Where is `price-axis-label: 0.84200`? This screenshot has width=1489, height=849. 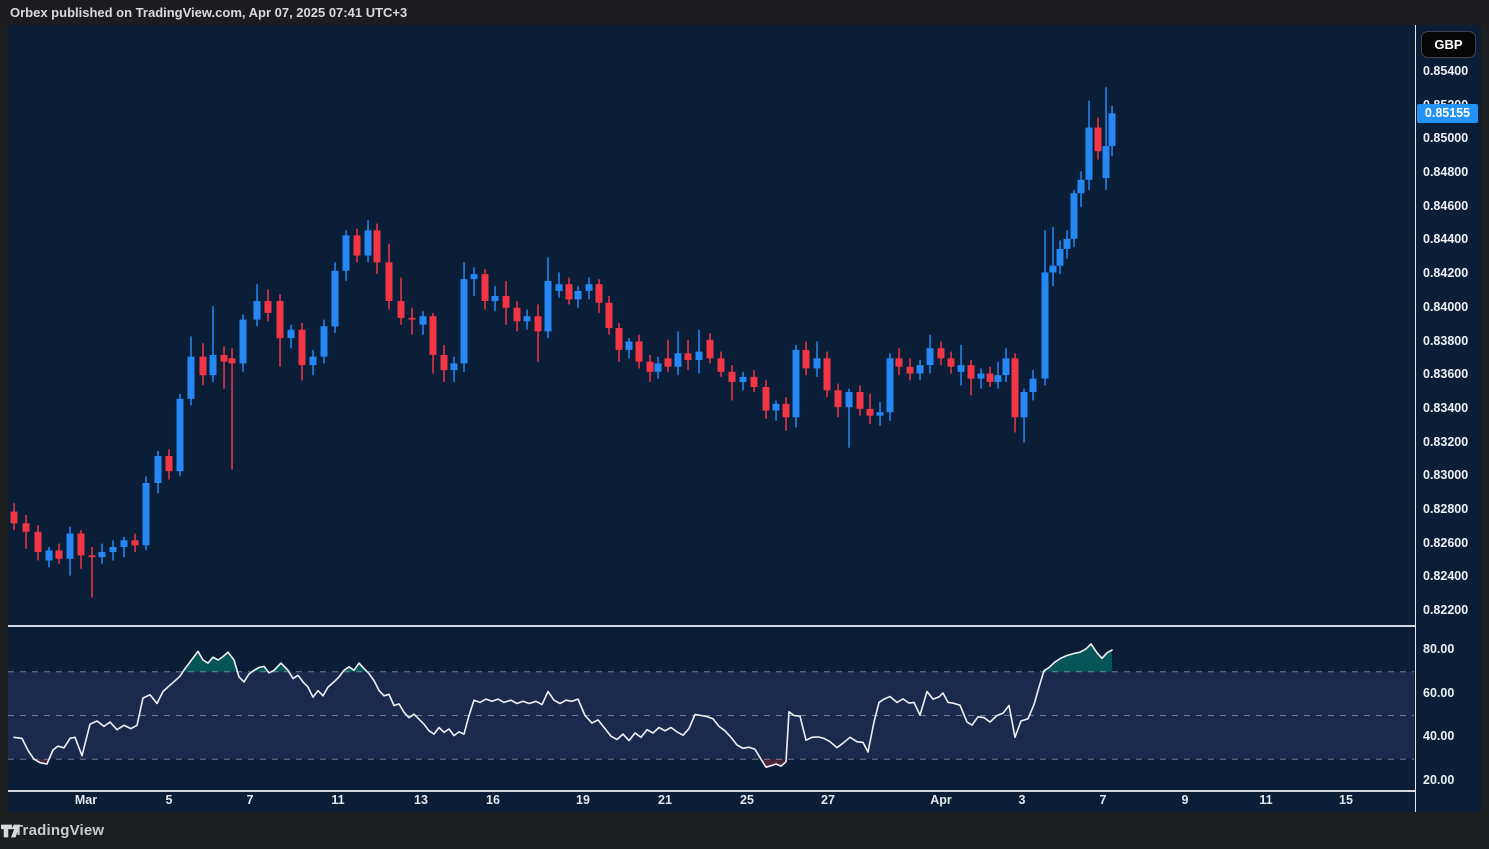 price-axis-label: 0.84200 is located at coordinates (1446, 273).